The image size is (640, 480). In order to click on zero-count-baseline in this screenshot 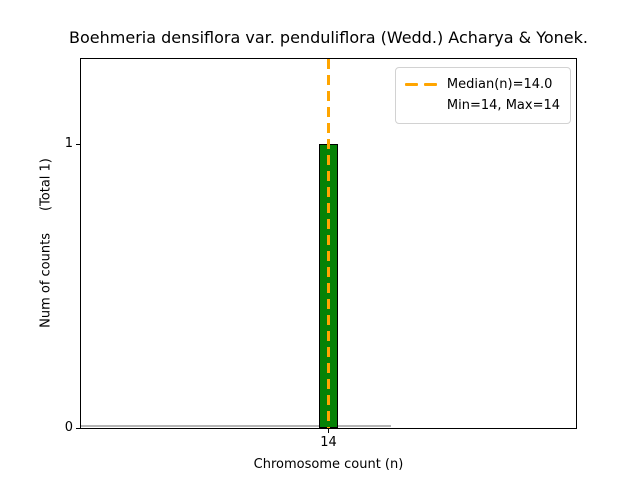, I will do `click(236, 426)`.